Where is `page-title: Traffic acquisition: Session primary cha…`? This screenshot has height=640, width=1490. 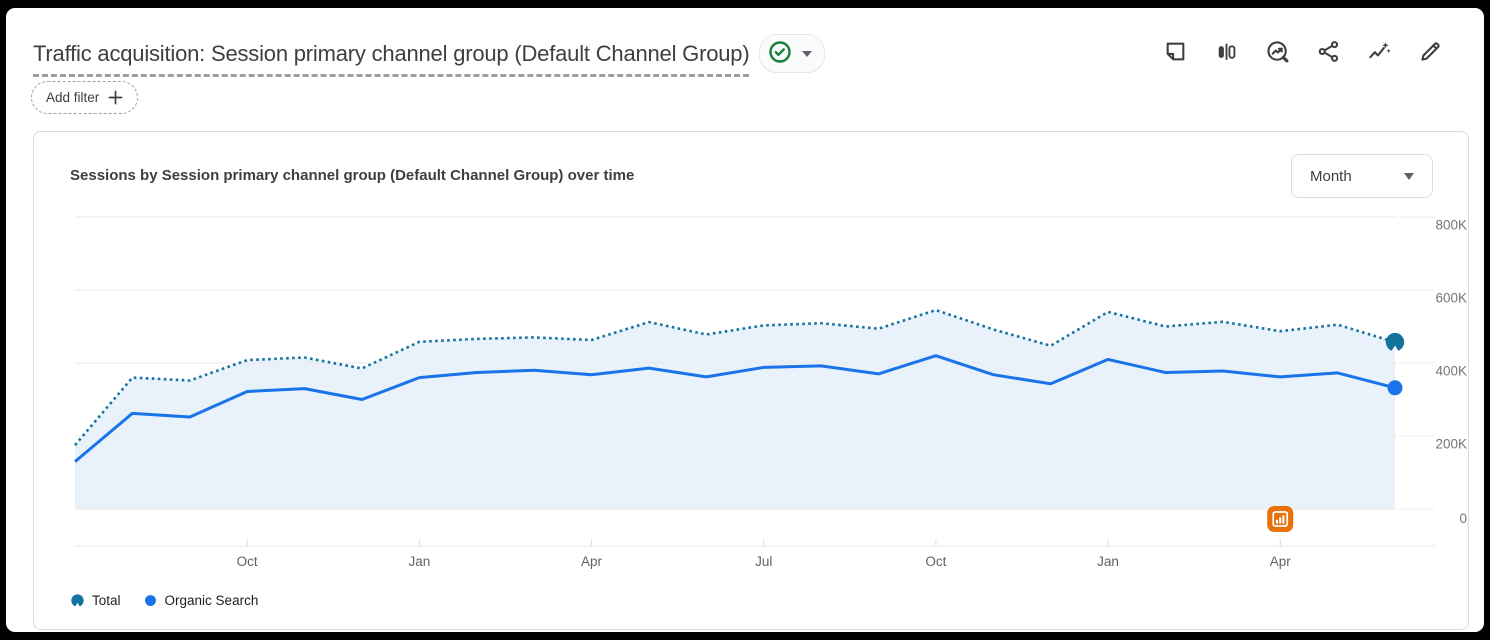 page-title: Traffic acquisition: Session primary cha… is located at coordinates (391, 59).